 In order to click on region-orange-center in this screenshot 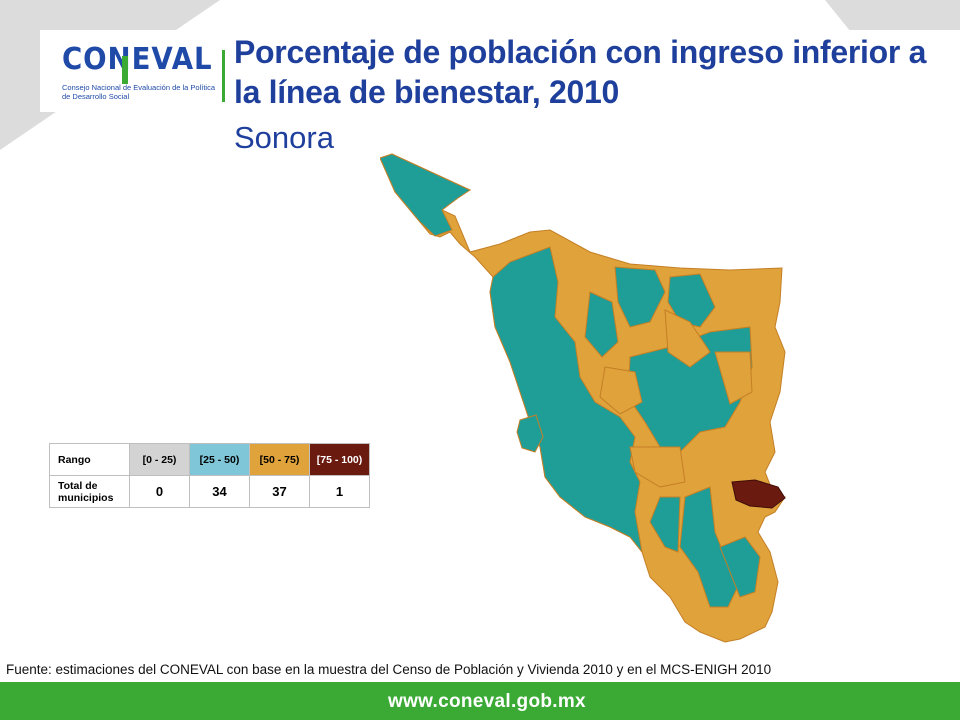, I will do `click(621, 390)`.